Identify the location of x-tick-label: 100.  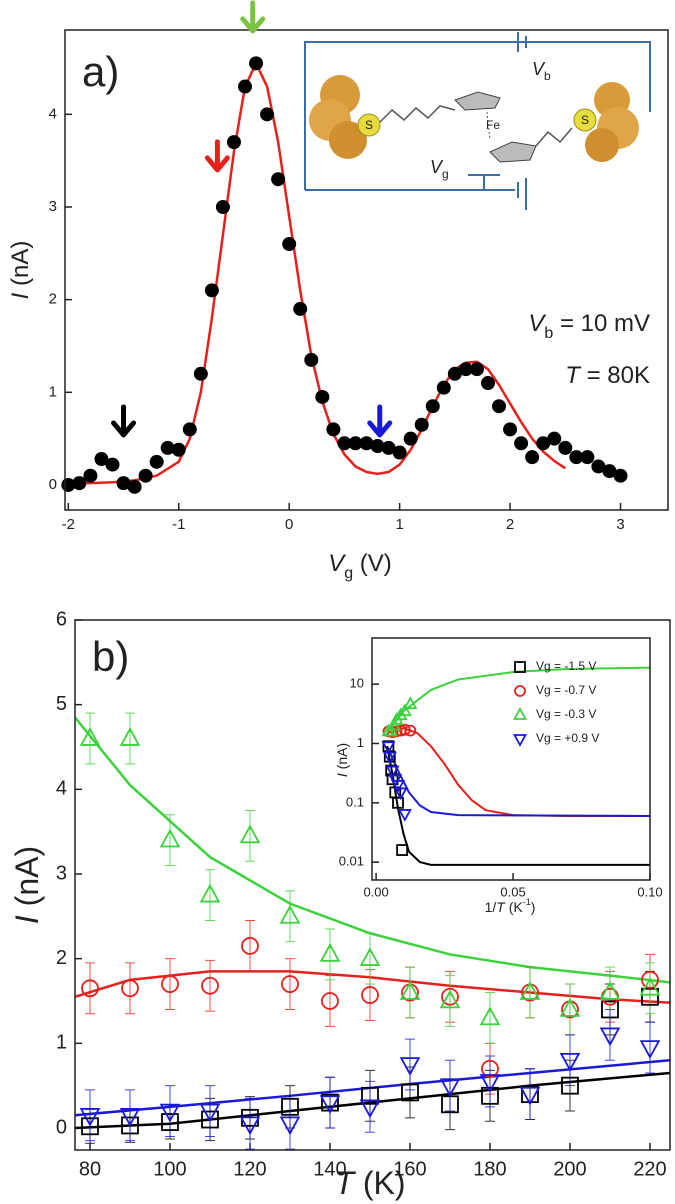
(169, 1169).